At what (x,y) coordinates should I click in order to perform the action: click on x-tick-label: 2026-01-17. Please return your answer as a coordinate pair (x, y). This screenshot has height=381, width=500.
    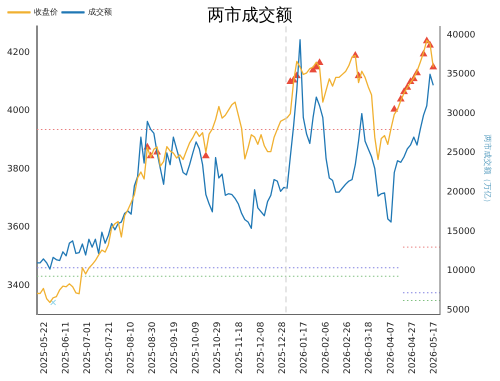
    Looking at the image, I should click on (305, 348).